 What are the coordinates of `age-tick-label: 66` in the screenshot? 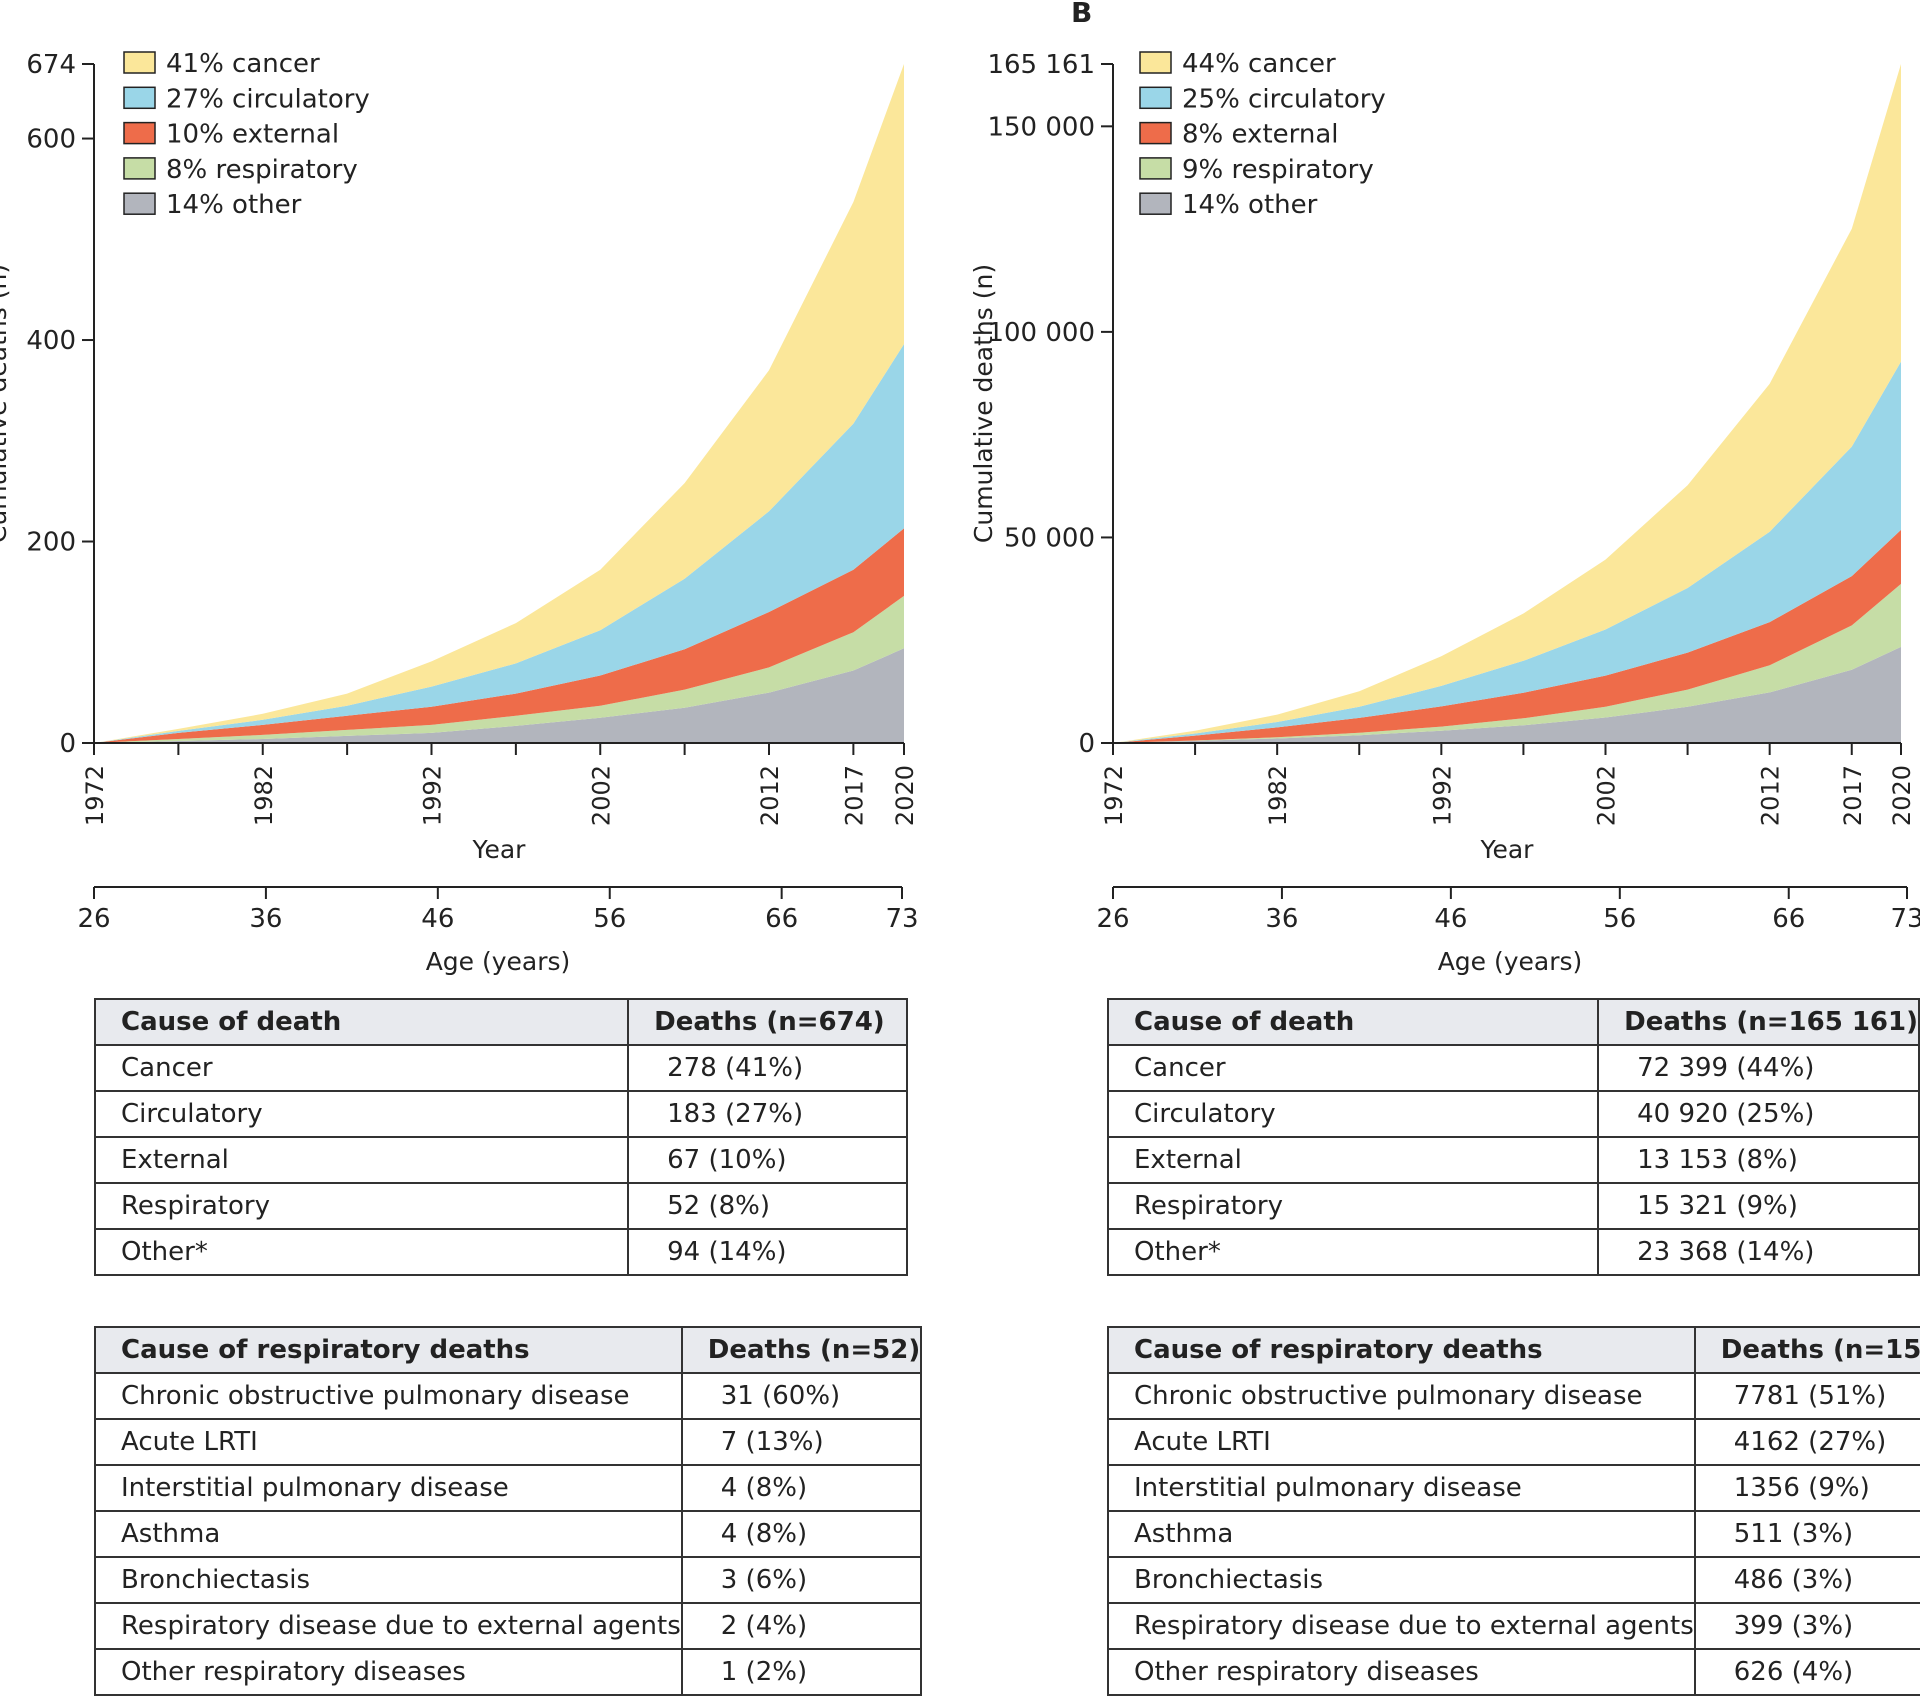 It's located at (1788, 919).